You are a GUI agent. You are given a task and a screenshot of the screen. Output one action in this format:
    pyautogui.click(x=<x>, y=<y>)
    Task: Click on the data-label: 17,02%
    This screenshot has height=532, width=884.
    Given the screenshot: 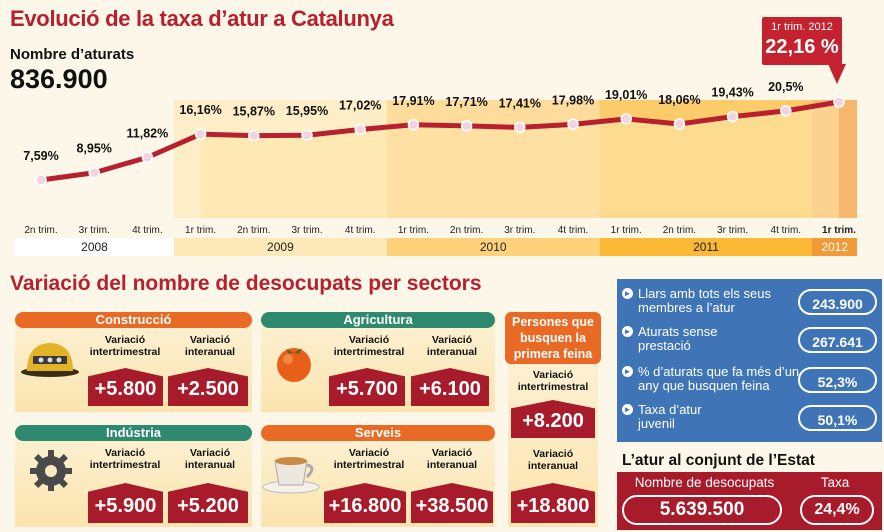 What is the action you would take?
    pyautogui.click(x=360, y=106)
    